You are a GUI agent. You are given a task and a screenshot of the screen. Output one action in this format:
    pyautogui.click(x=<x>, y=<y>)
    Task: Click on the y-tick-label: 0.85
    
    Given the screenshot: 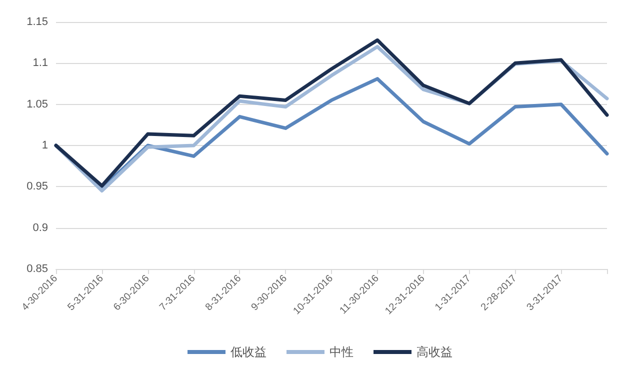 What is the action you would take?
    pyautogui.click(x=37, y=269)
    